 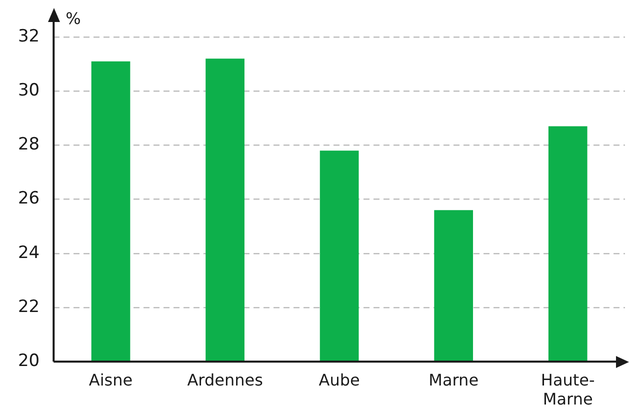 I want to click on y-tick-label: 30, so click(x=29, y=90).